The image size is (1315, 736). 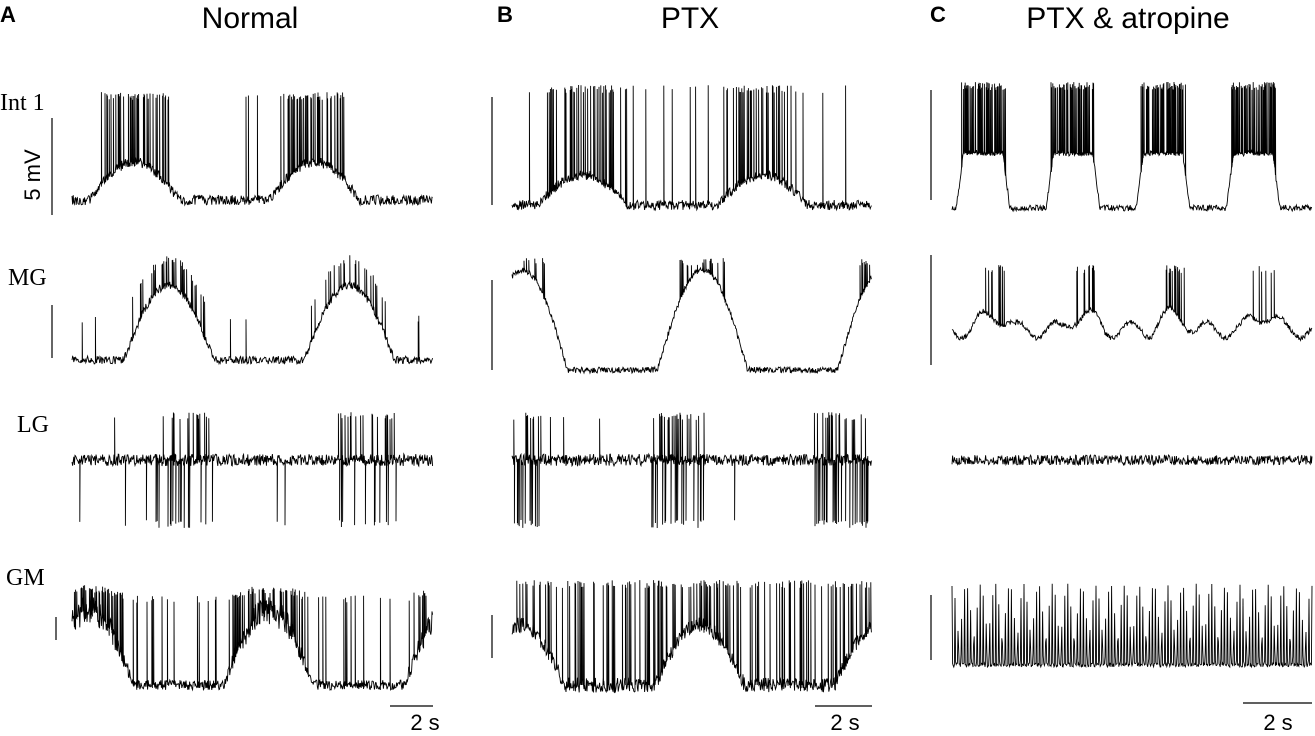 I want to click on row-label: MG, so click(x=27, y=278).